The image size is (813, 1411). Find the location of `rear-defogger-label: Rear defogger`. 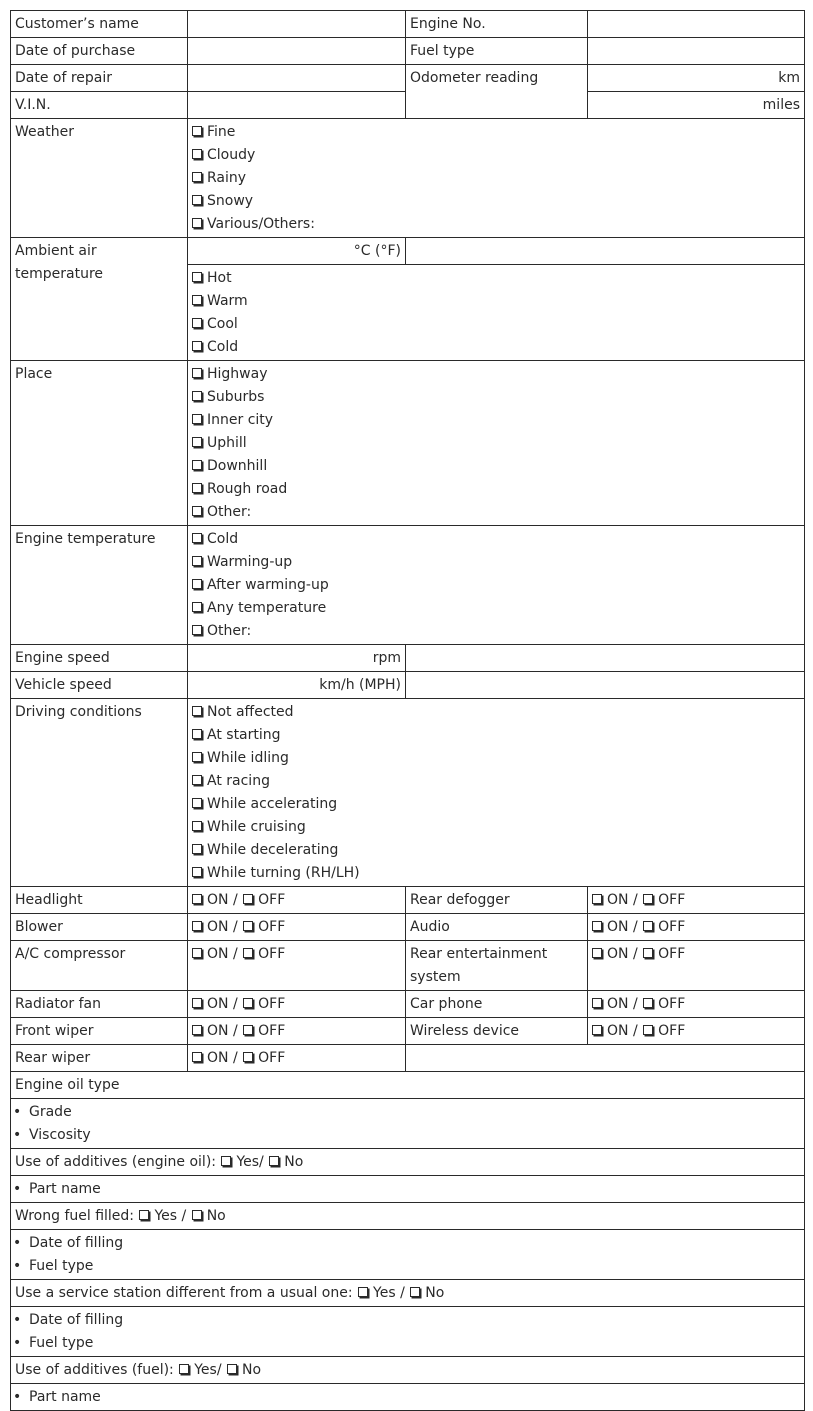

rear-defogger-label: Rear defogger is located at coordinates (496, 900).